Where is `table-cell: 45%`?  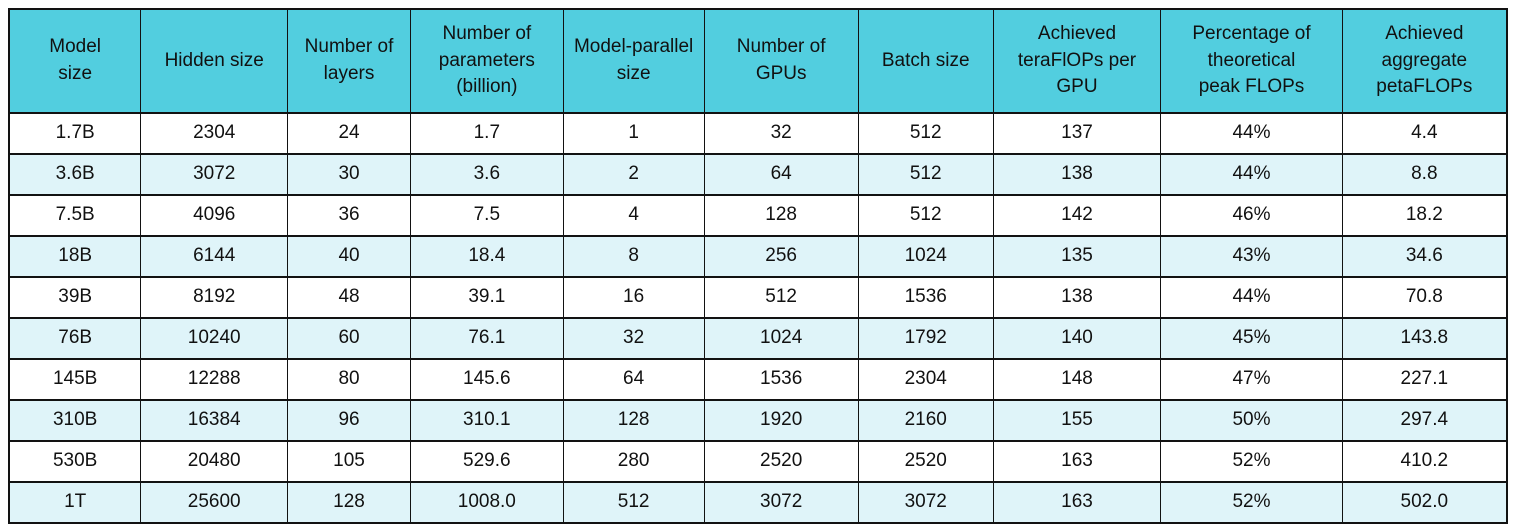
table-cell: 45% is located at coordinates (1251, 338).